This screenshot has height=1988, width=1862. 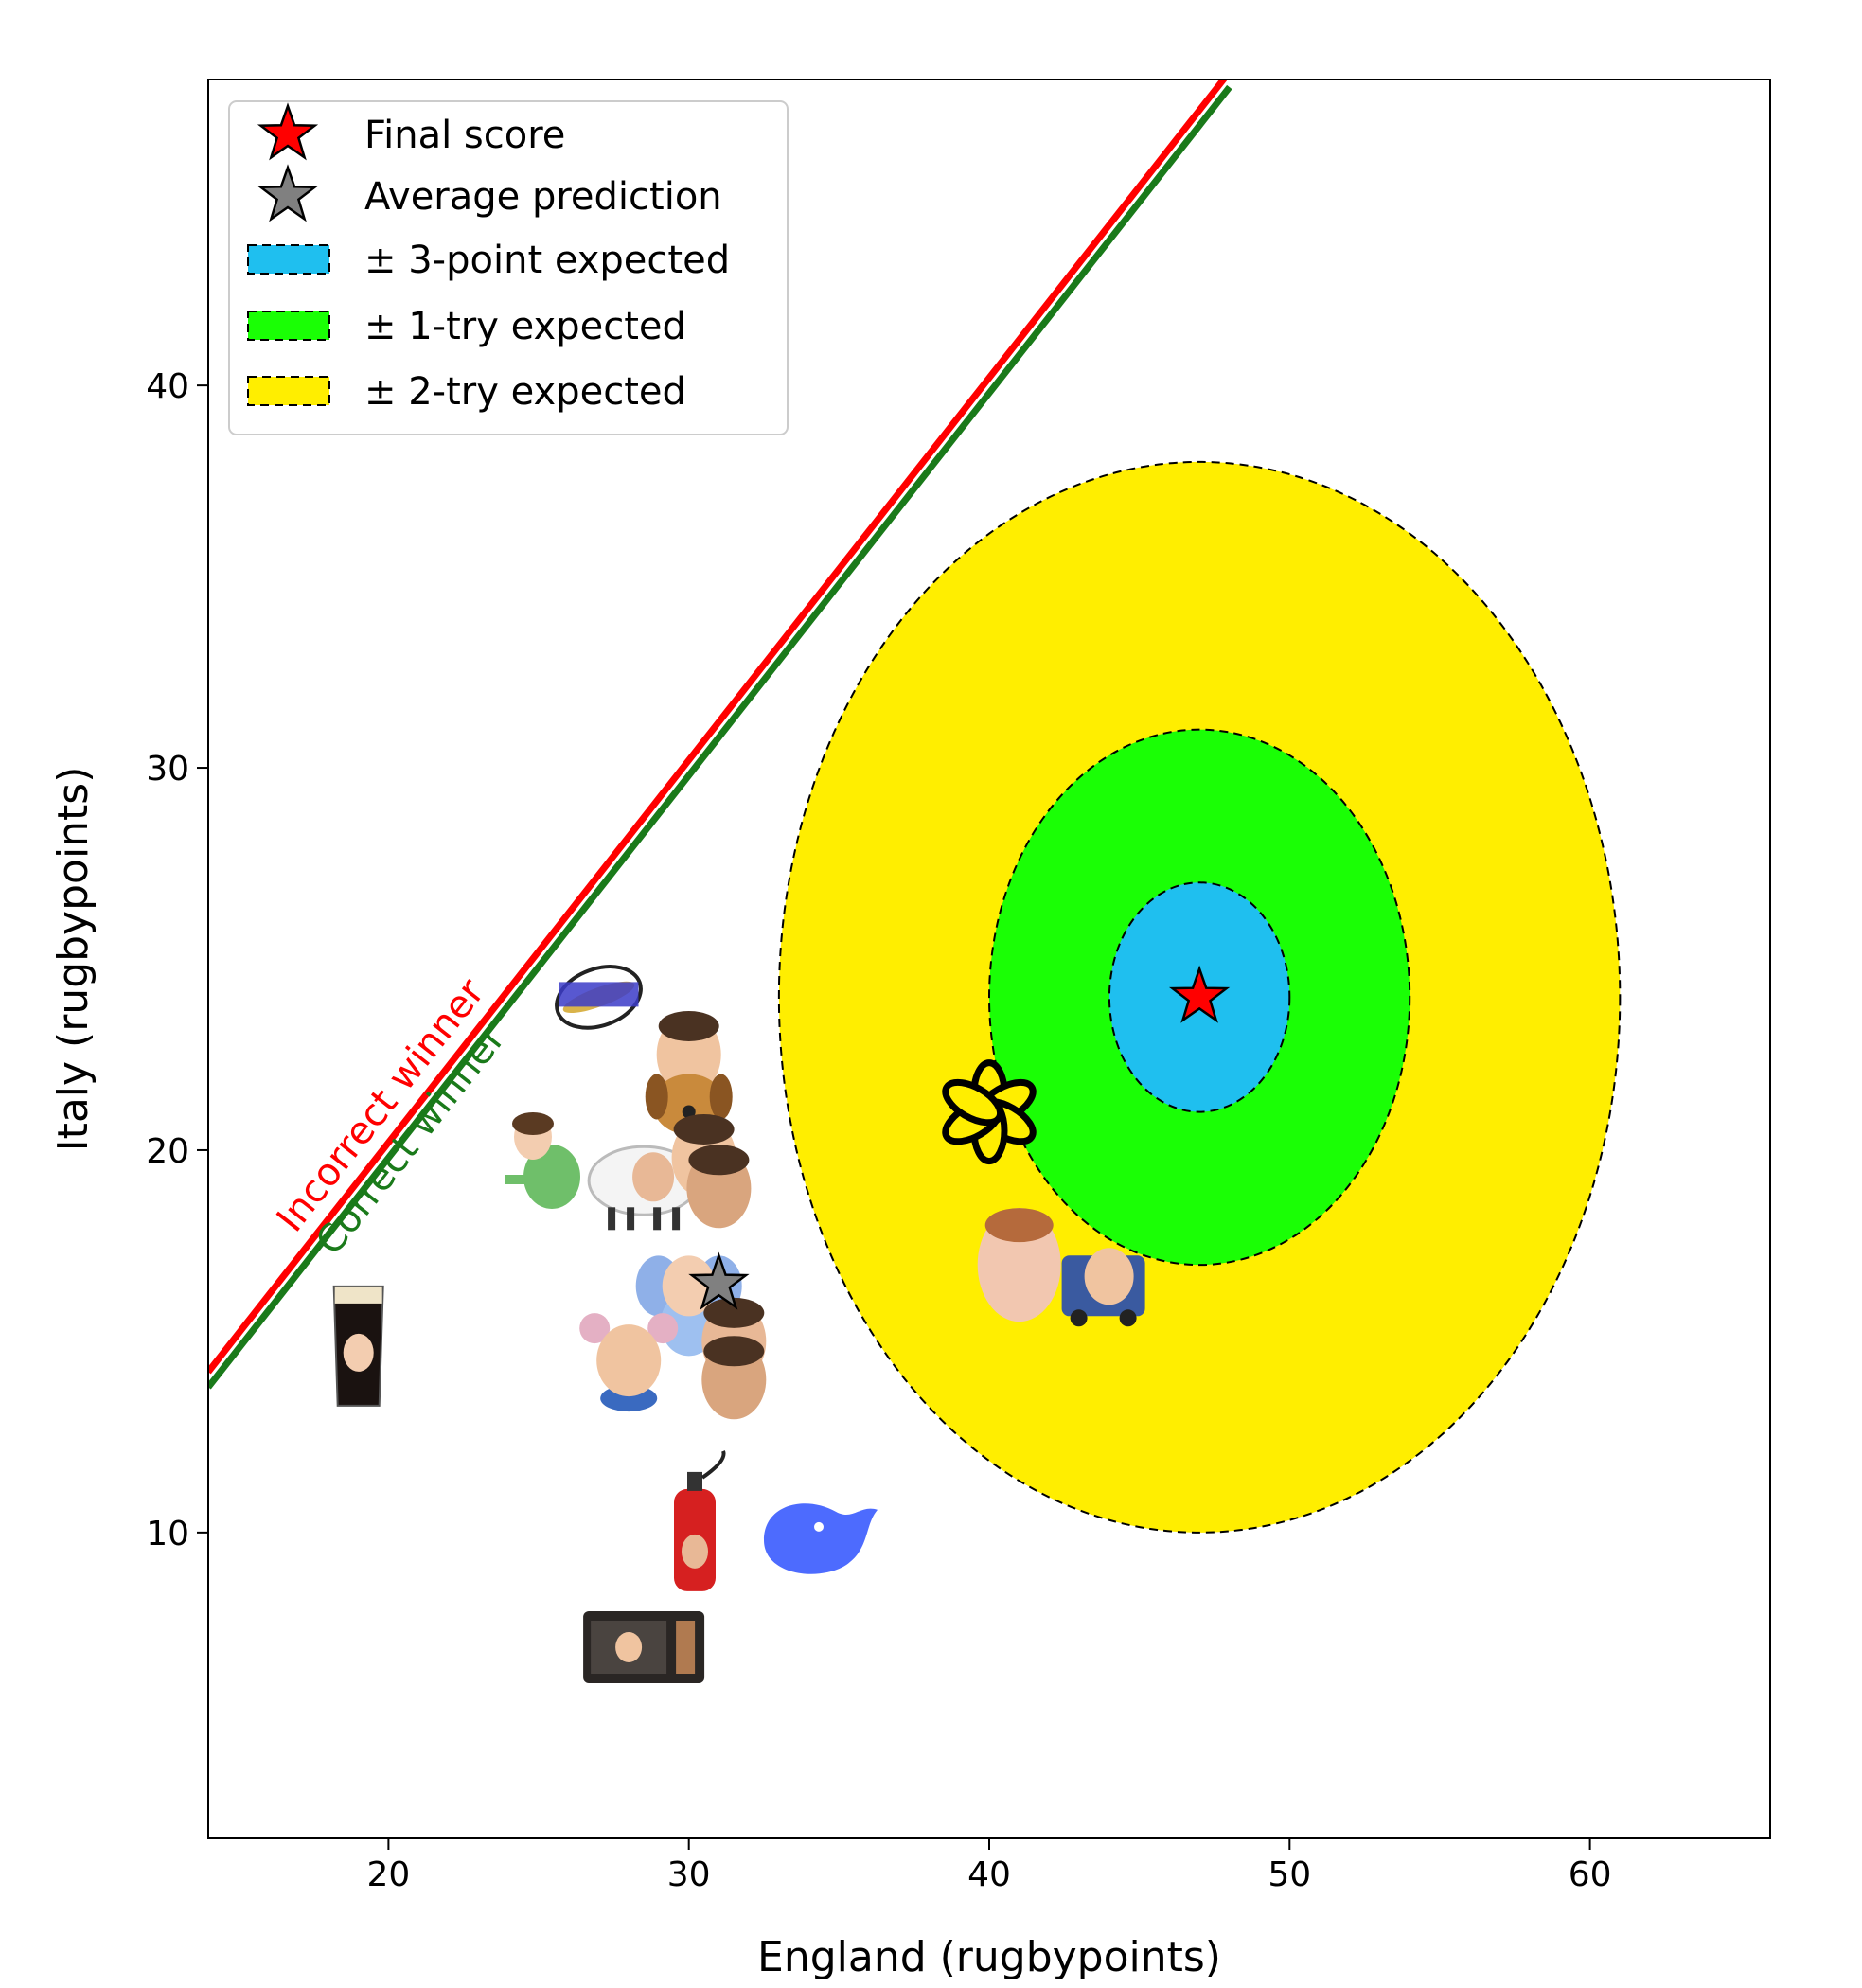 What do you see at coordinates (989, 1957) in the screenshot?
I see `x-axis-label: England (rugbypoints)` at bounding box center [989, 1957].